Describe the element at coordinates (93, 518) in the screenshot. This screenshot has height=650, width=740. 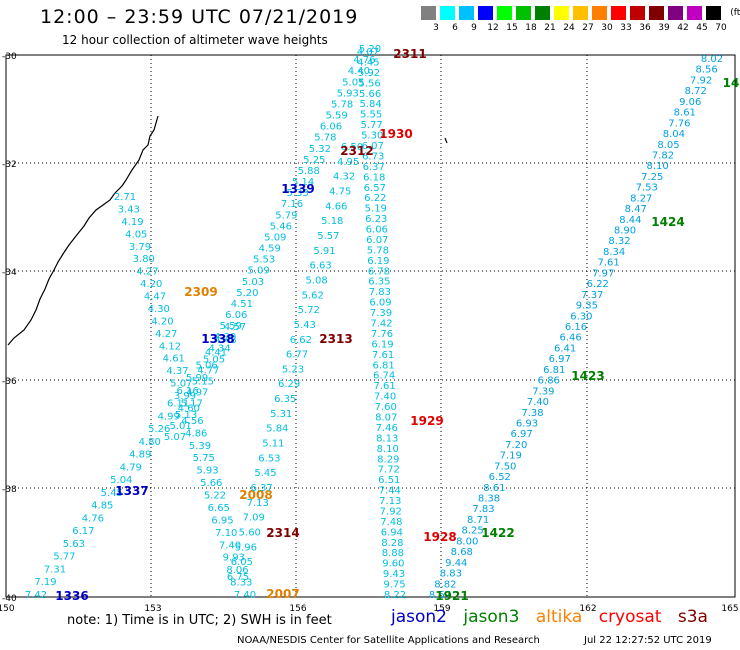
I see `swh-value: 4.76` at that location.